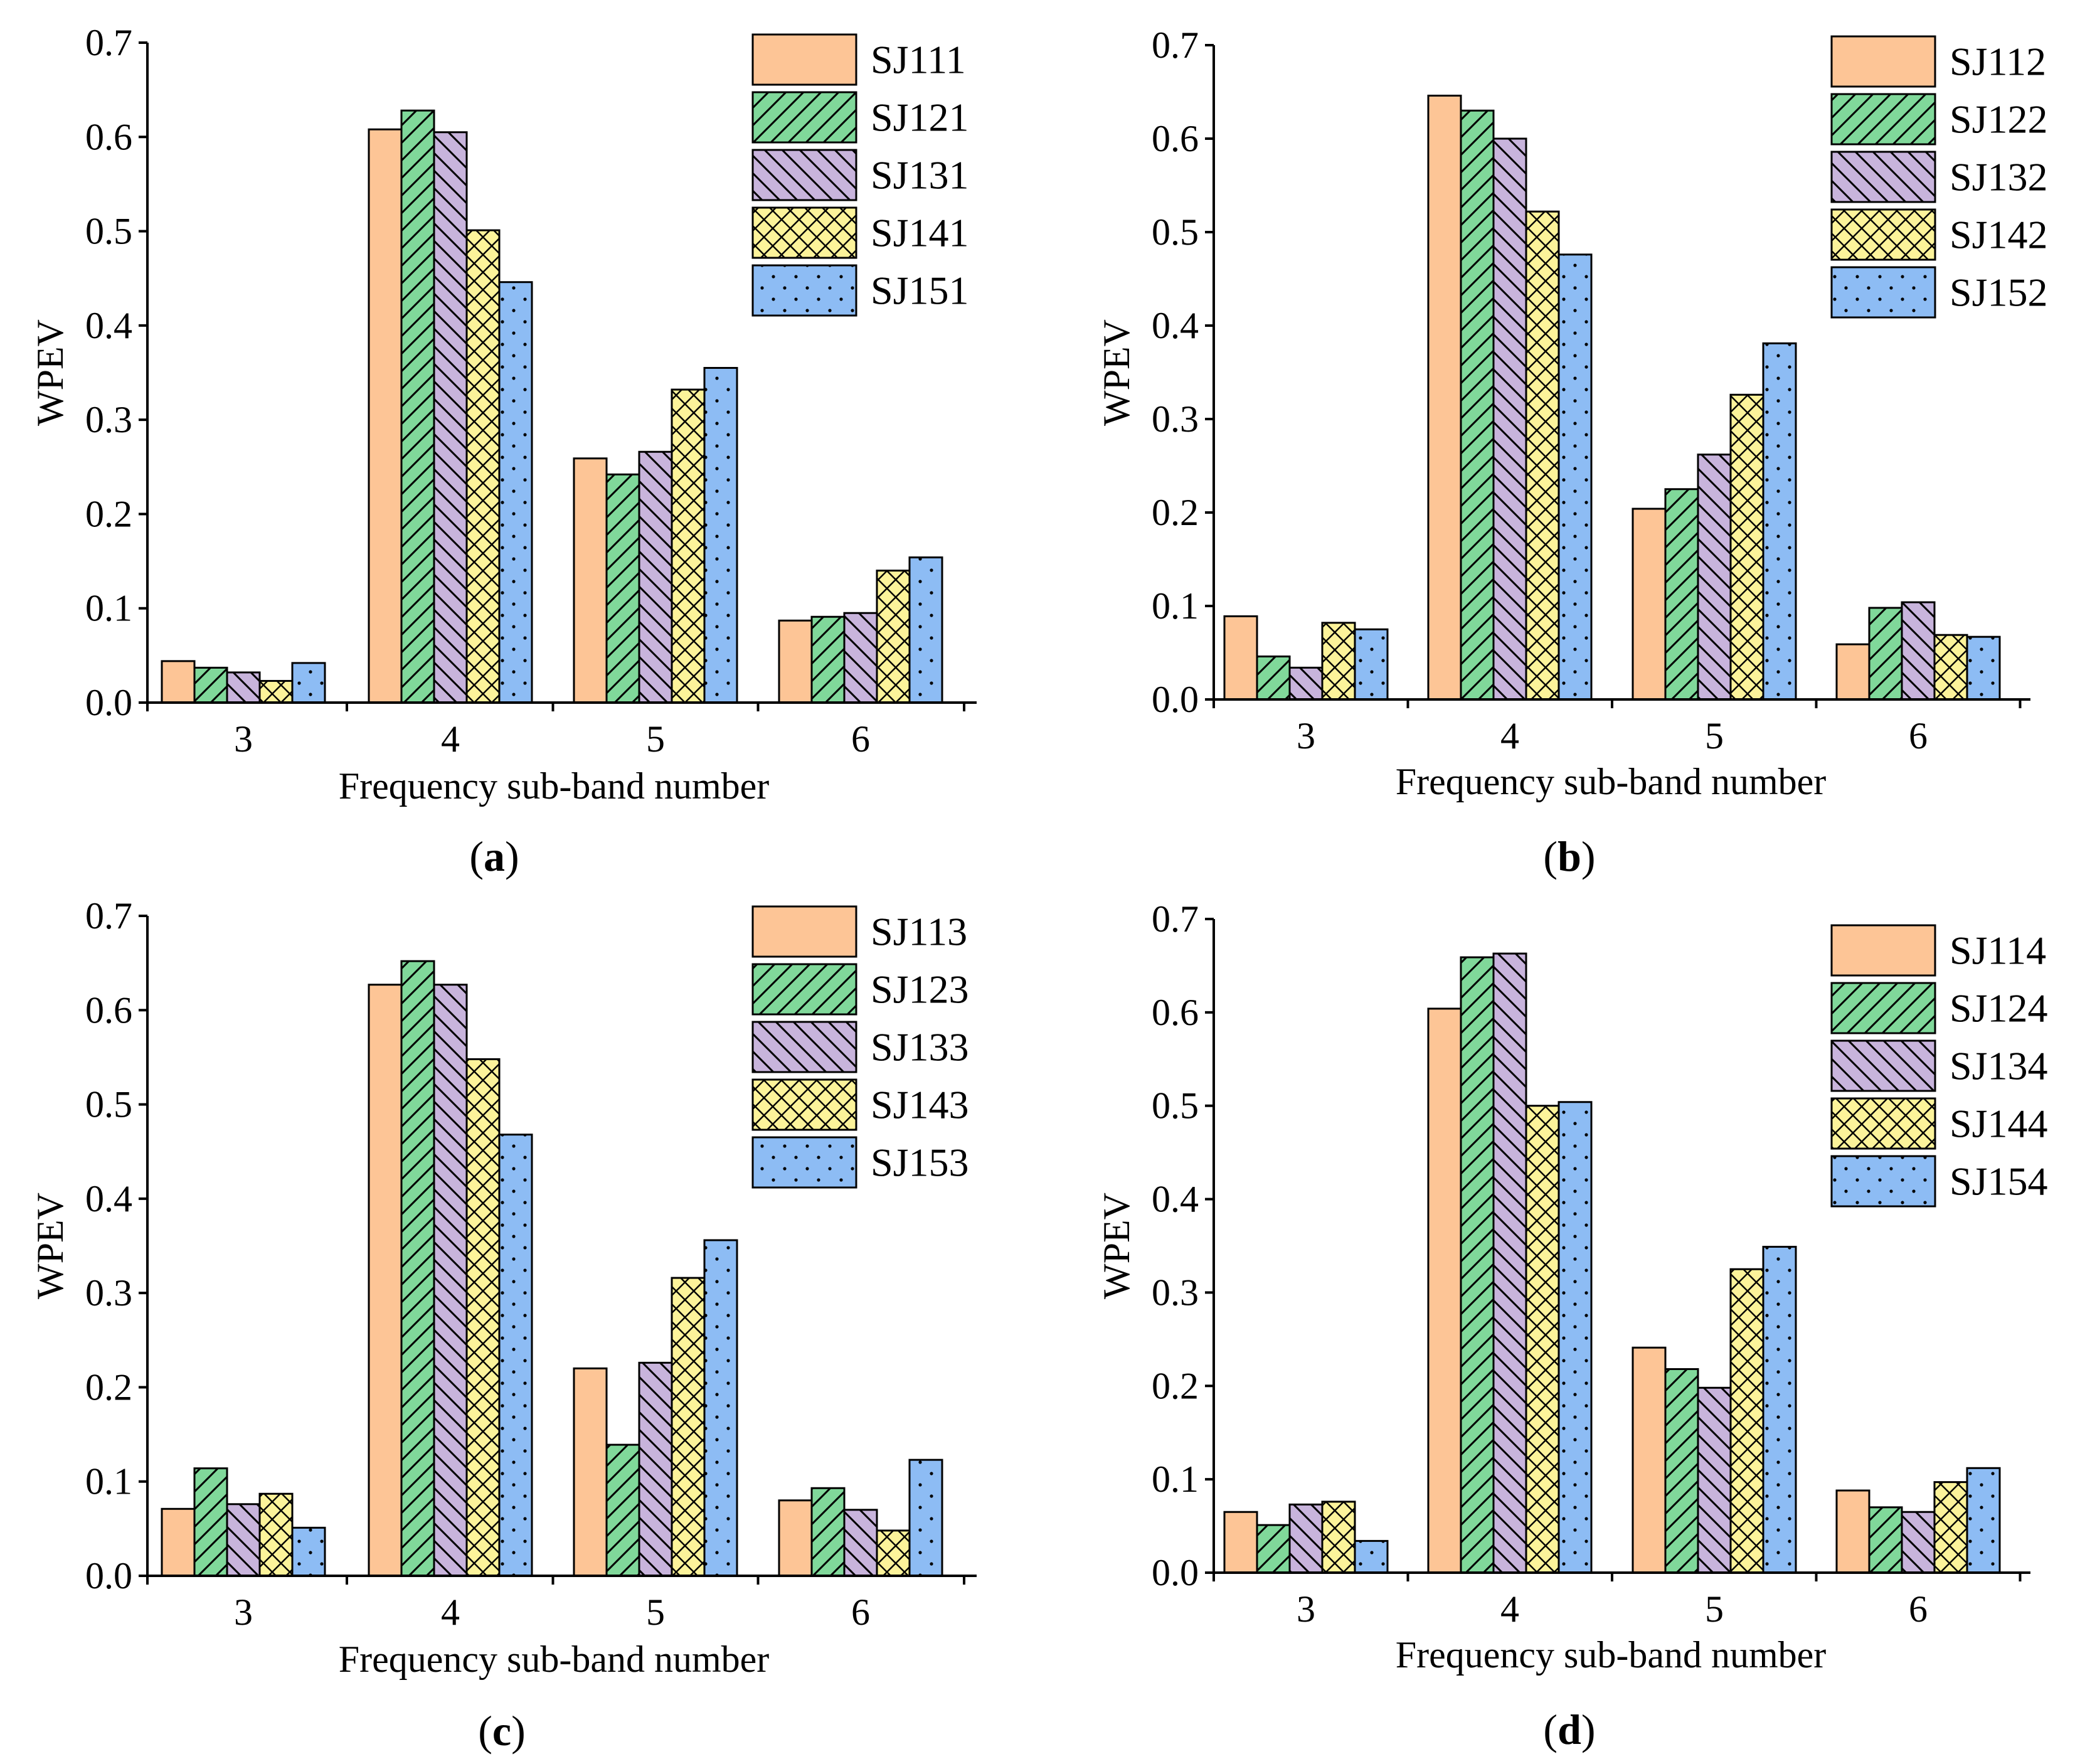 The height and width of the screenshot is (1764, 2080). What do you see at coordinates (1509, 1609) in the screenshot?
I see `panel-d-xtick-label: 4` at bounding box center [1509, 1609].